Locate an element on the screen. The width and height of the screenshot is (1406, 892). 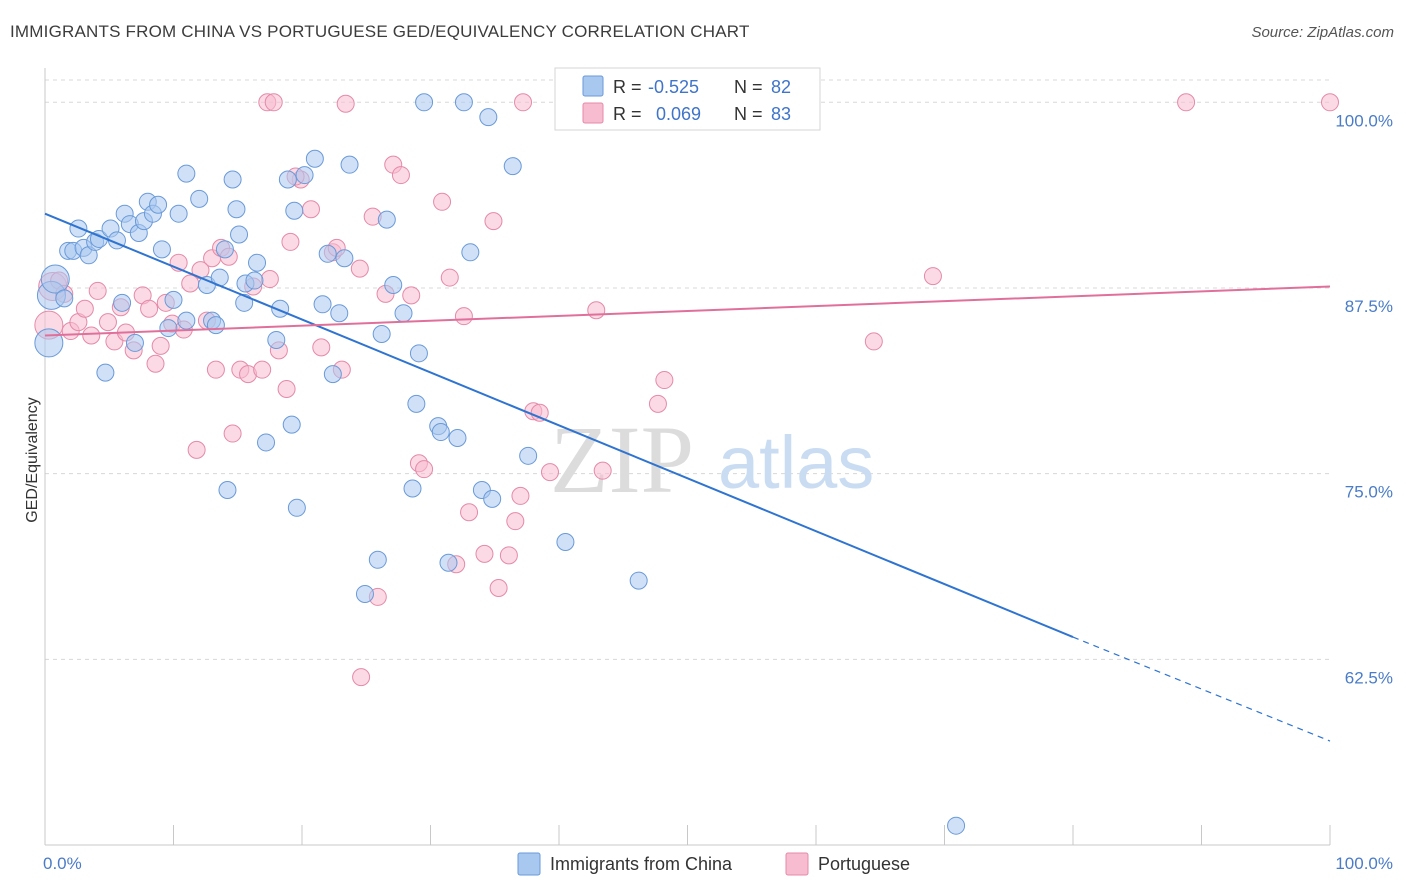
x-tick-label-1: 100.0% is located at coordinates (1364, 863).